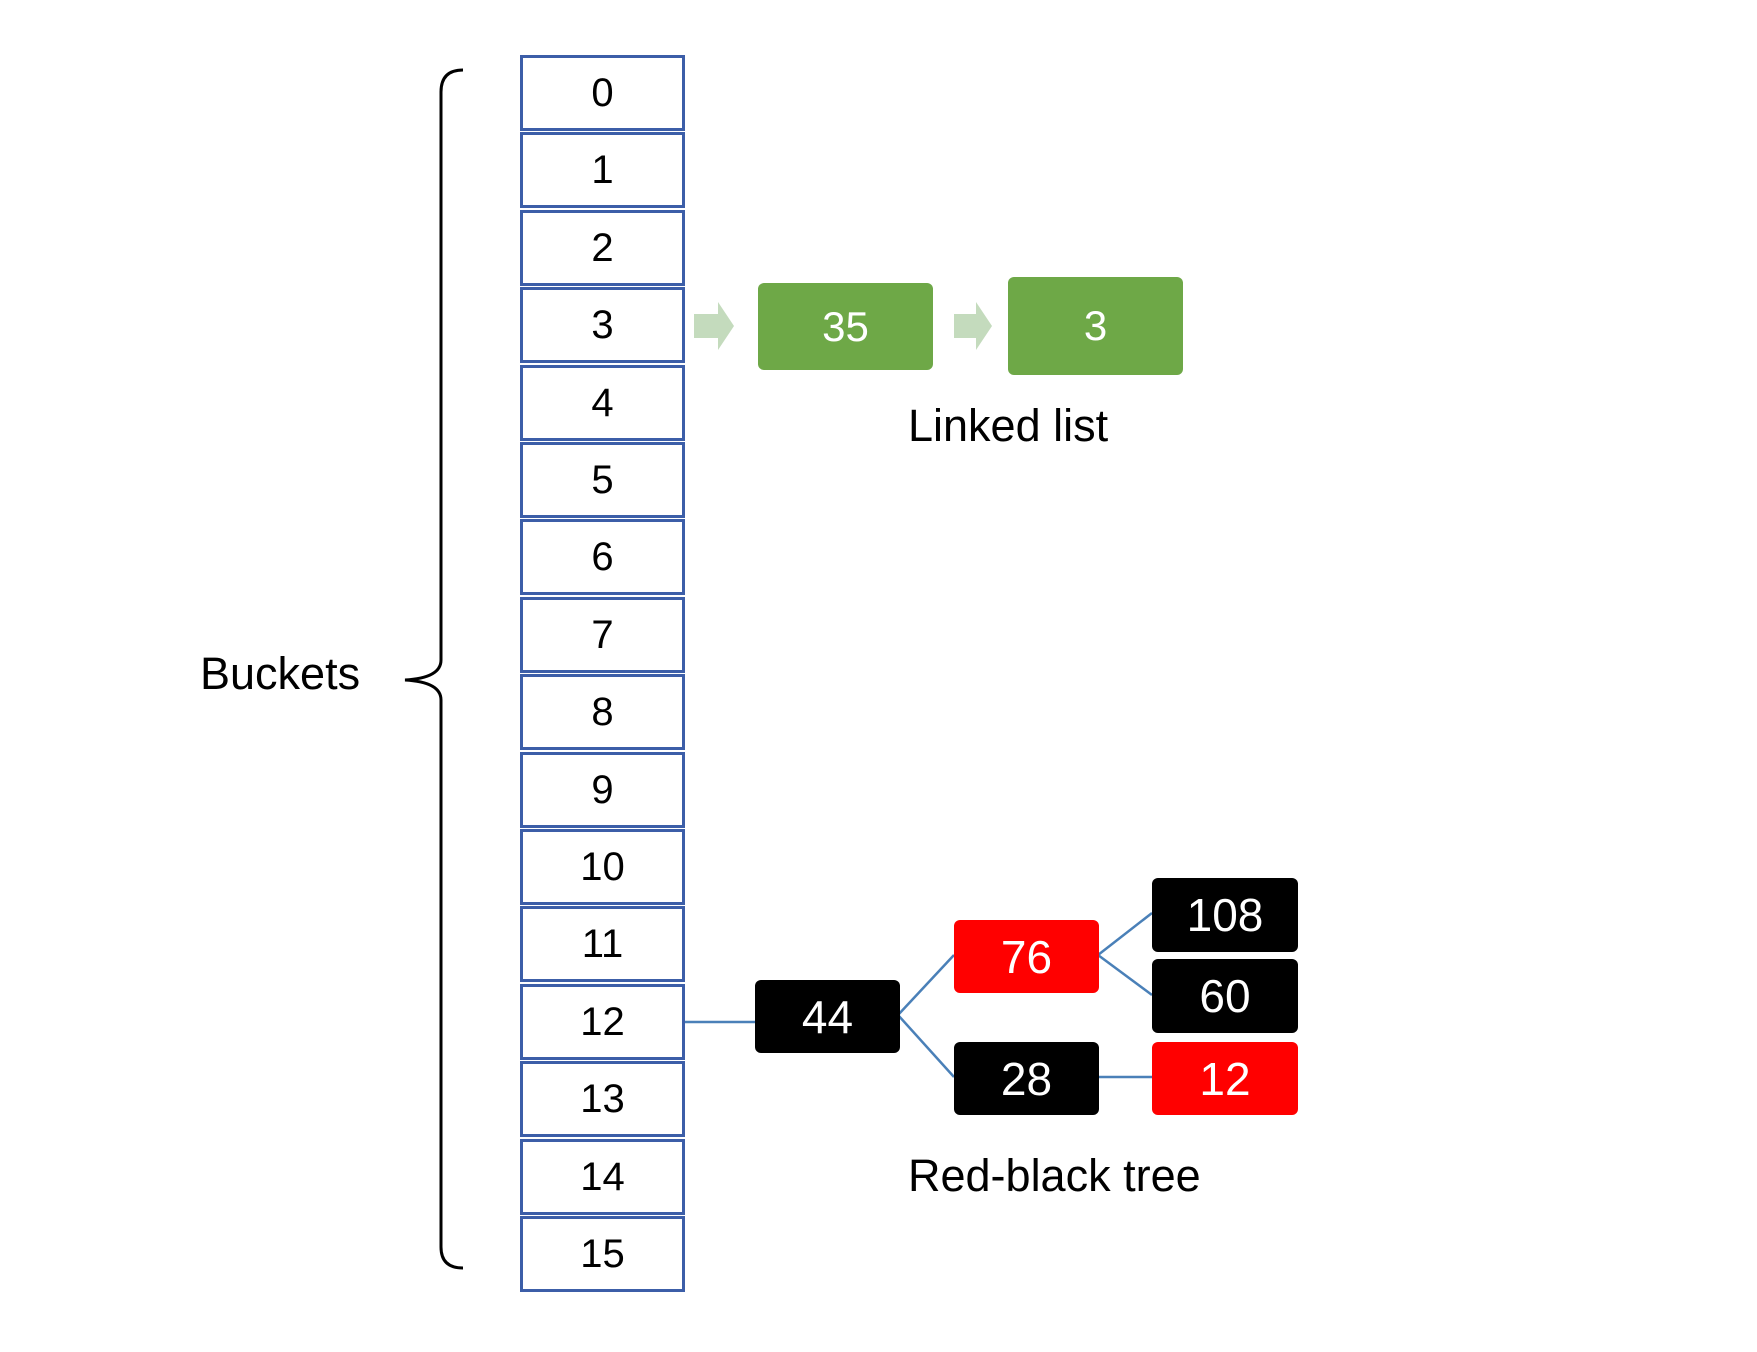 Image resolution: width=1757 pixels, height=1352 pixels. I want to click on bucket-6: 6, so click(602, 557).